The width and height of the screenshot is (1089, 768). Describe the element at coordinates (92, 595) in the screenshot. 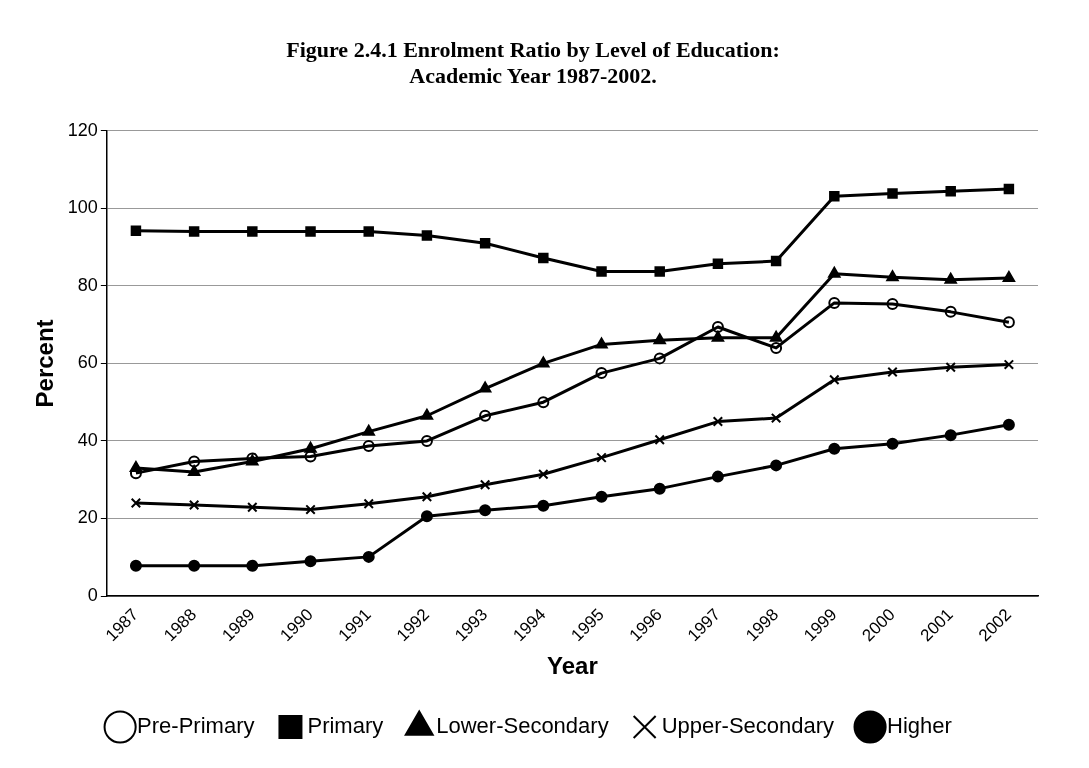

I see `y-tick-label: 0` at that location.